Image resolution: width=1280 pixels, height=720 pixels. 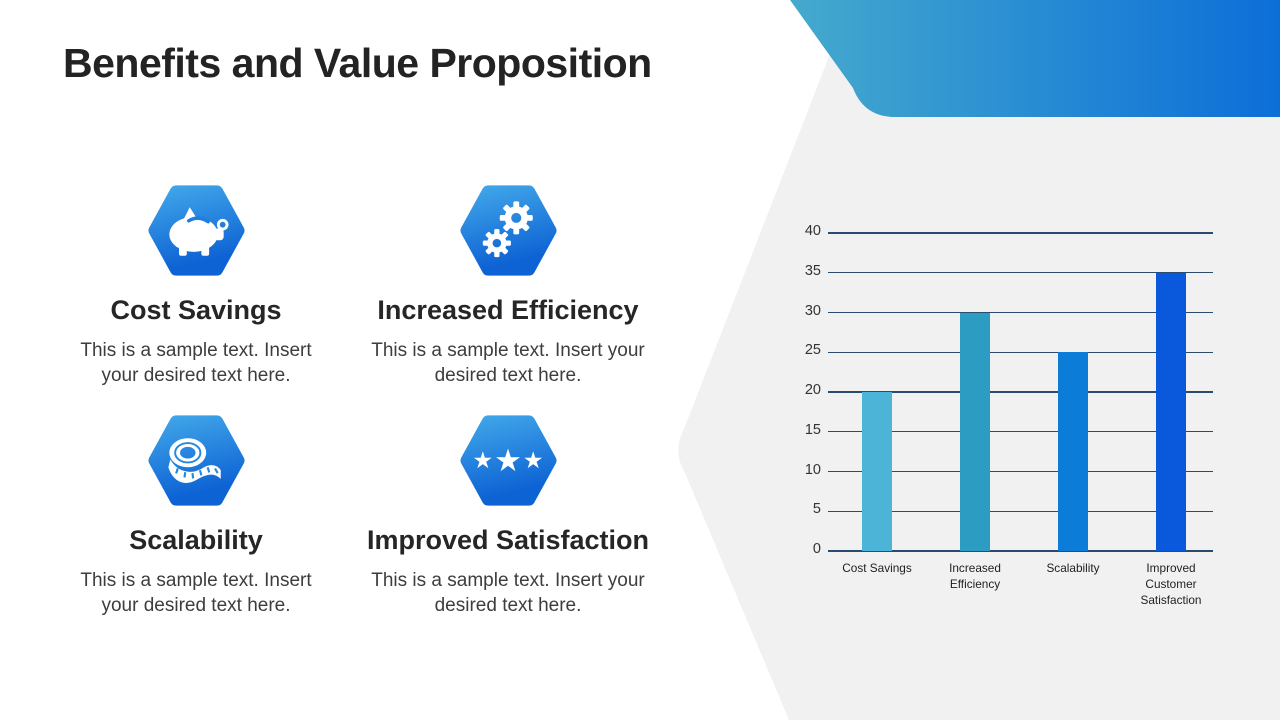 What do you see at coordinates (812, 231) in the screenshot?
I see `y-axis-tick-label: 40` at bounding box center [812, 231].